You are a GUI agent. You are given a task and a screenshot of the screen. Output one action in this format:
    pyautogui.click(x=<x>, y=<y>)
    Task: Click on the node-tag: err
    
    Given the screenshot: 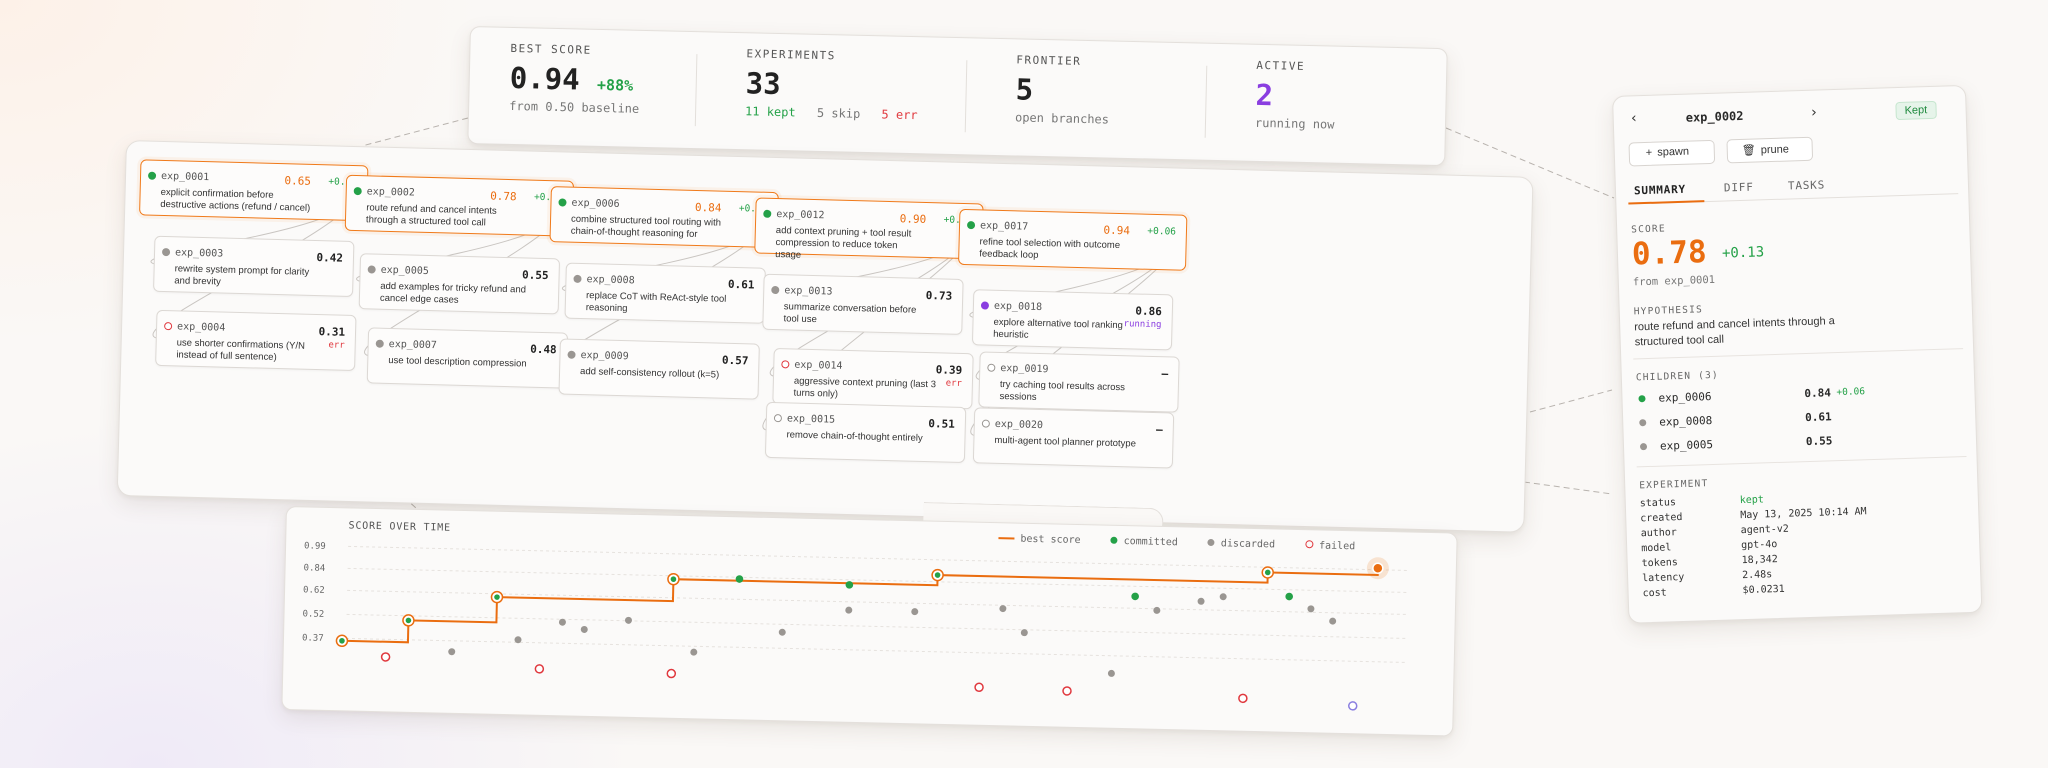 What is the action you would take?
    pyautogui.click(x=336, y=345)
    